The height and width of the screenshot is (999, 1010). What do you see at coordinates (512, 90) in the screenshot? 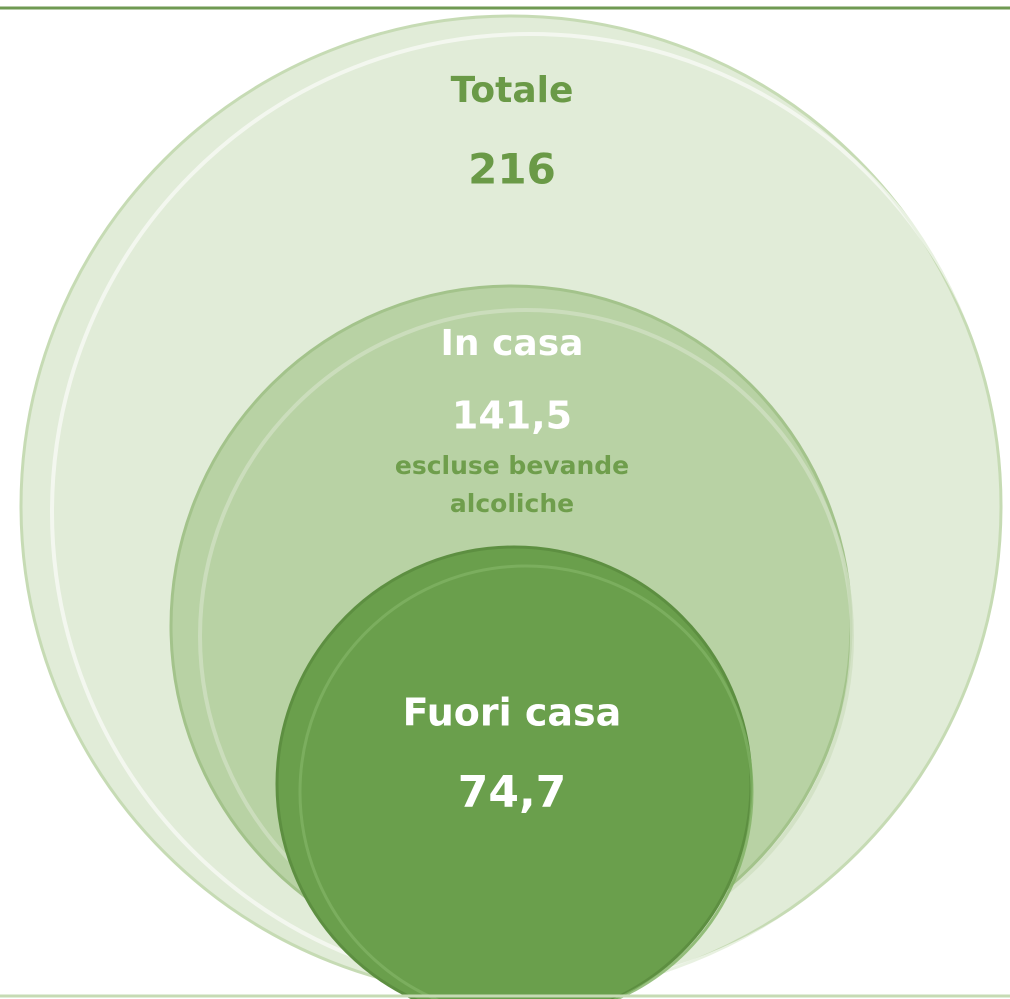
I see `outer-label: Totale` at bounding box center [512, 90].